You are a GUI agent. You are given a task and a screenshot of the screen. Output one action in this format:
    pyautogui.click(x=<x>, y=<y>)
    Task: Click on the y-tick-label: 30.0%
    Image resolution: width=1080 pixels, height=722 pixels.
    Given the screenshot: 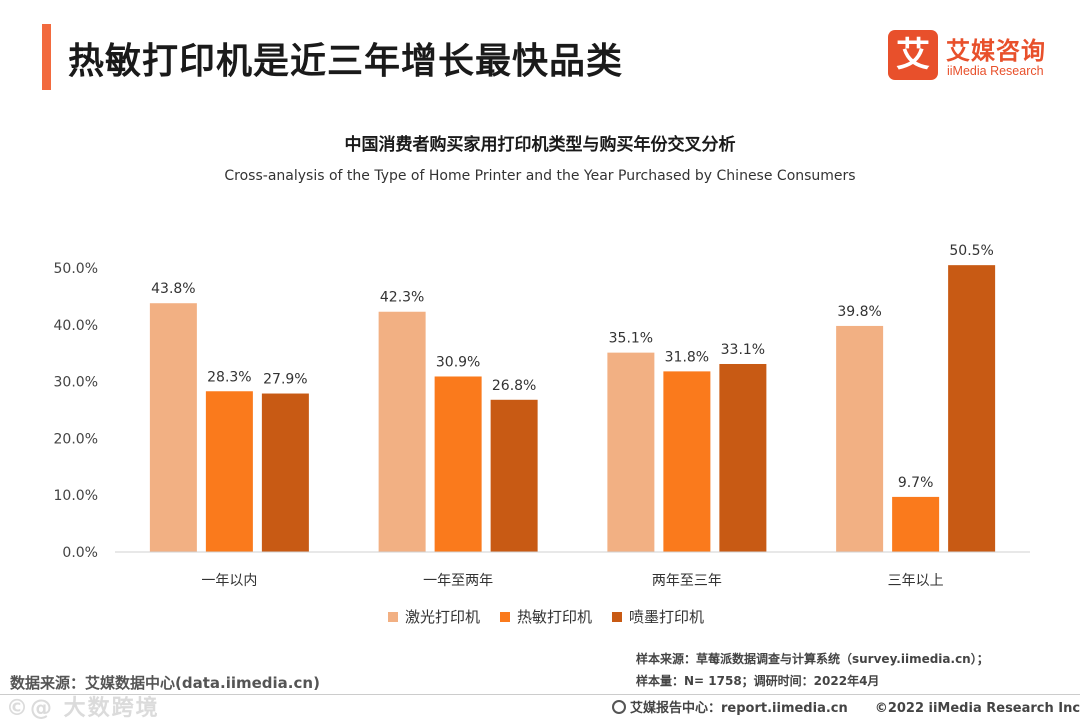 What is the action you would take?
    pyautogui.click(x=76, y=383)
    